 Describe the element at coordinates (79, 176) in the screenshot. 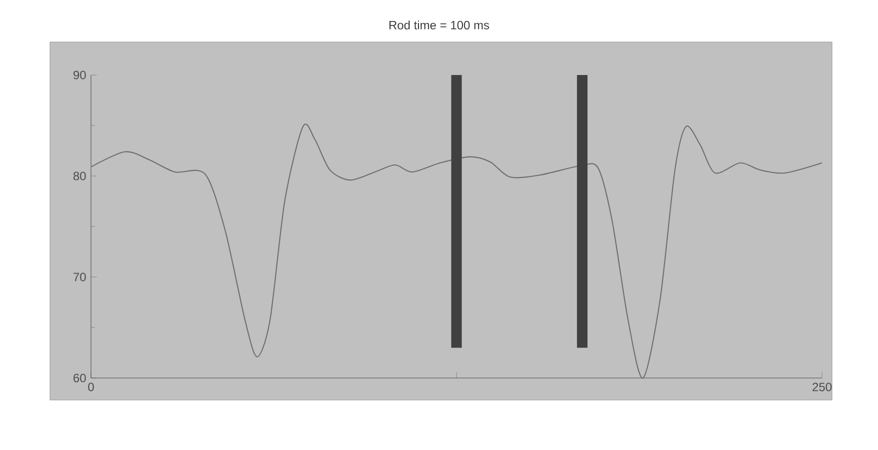

I see `y-tick-label: 80` at that location.